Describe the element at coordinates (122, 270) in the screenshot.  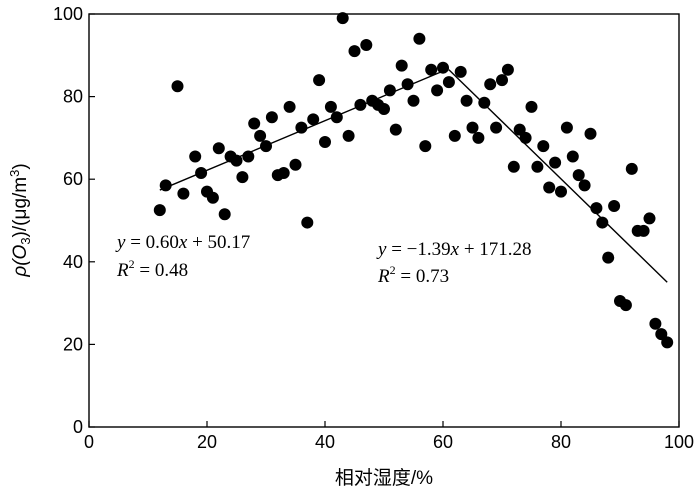
I see `r2-left-label: R` at that location.